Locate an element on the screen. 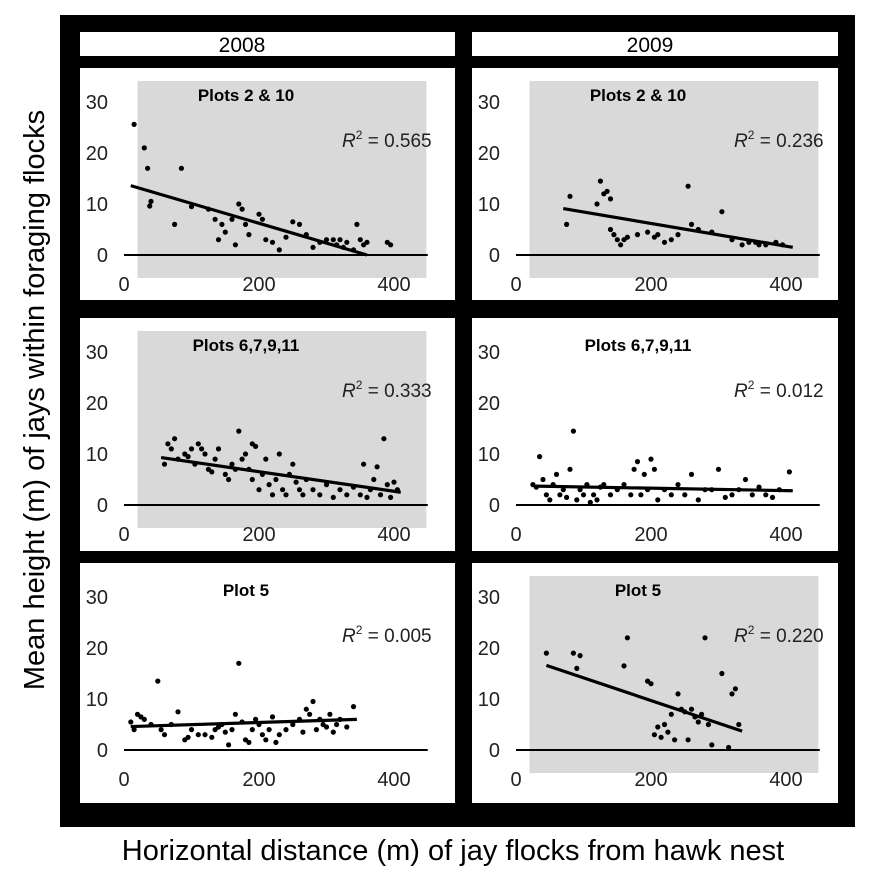 This screenshot has width=890, height=872. chart-6-r2-symbol: R is located at coordinates (741, 636).